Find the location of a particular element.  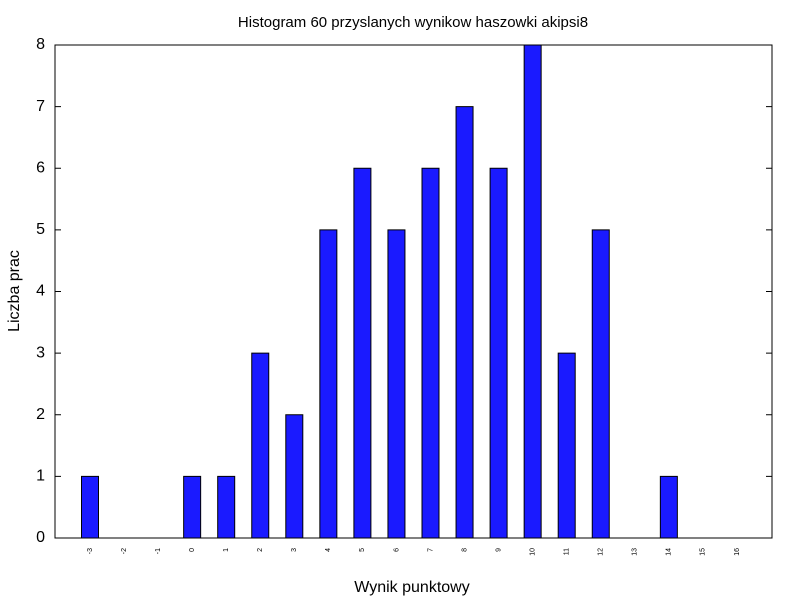

x-tick-label: 12 is located at coordinates (601, 552).